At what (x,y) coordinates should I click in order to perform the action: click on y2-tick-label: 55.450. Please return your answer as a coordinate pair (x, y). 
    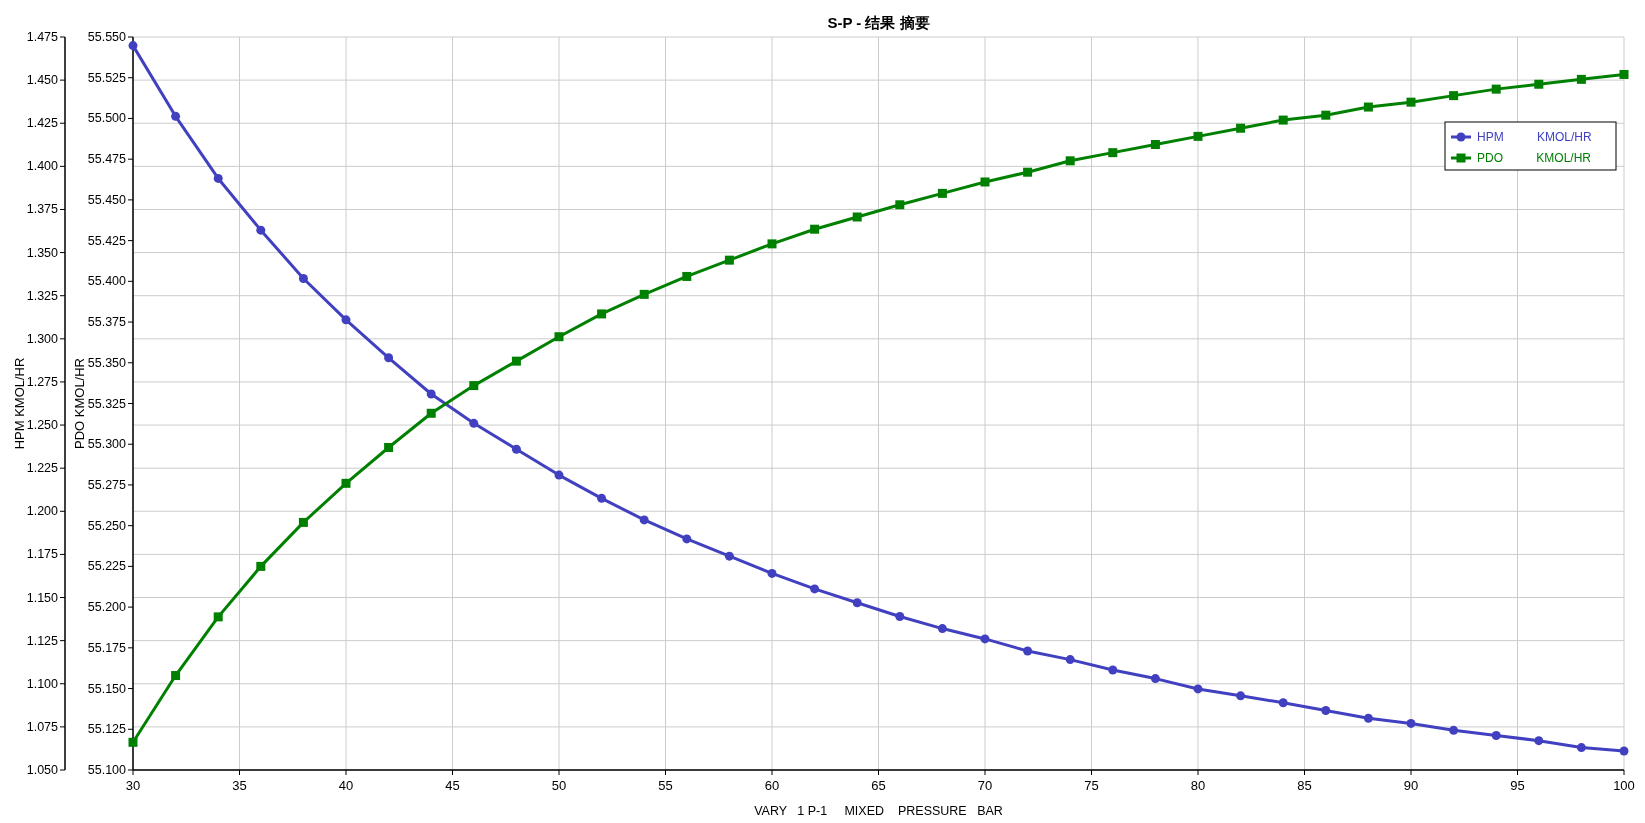
    Looking at the image, I should click on (107, 199).